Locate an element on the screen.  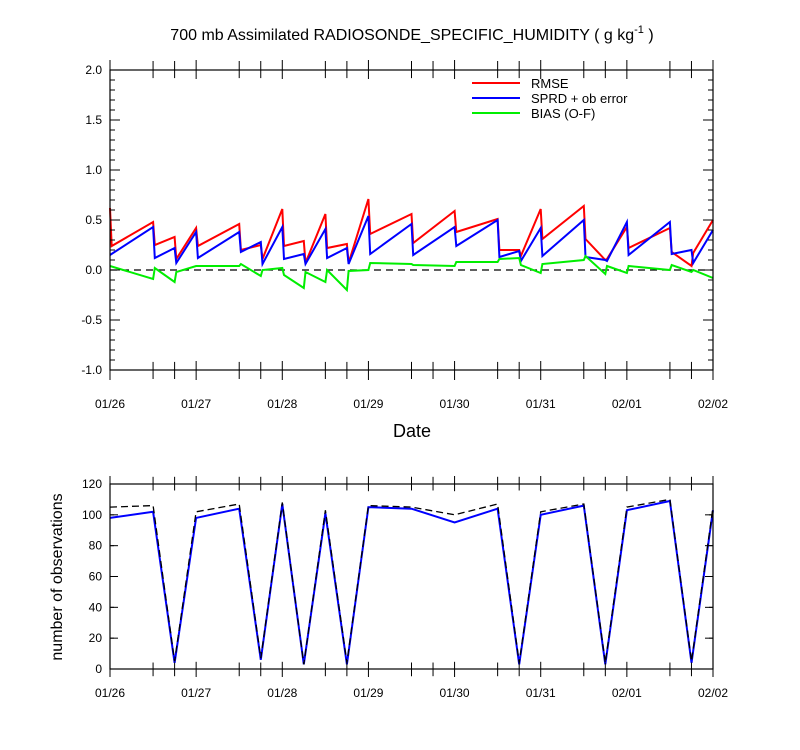
y-tick-label: 0.0 is located at coordinates (93, 270).